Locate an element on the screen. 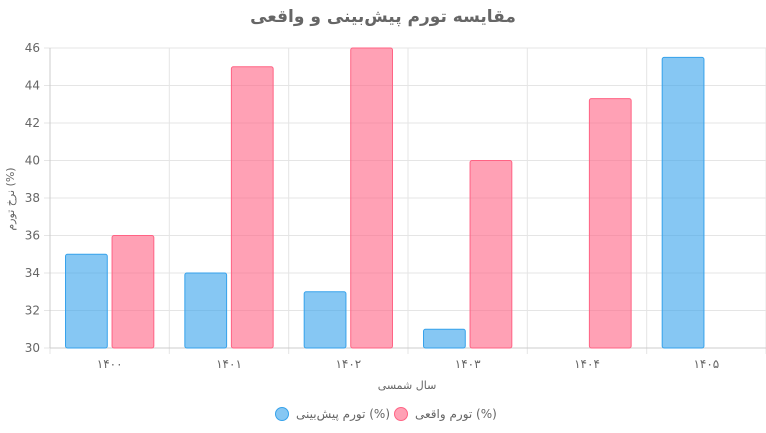 This screenshot has width=766, height=433. y-axis-title: نرخ تورم (%) is located at coordinates (10, 198).